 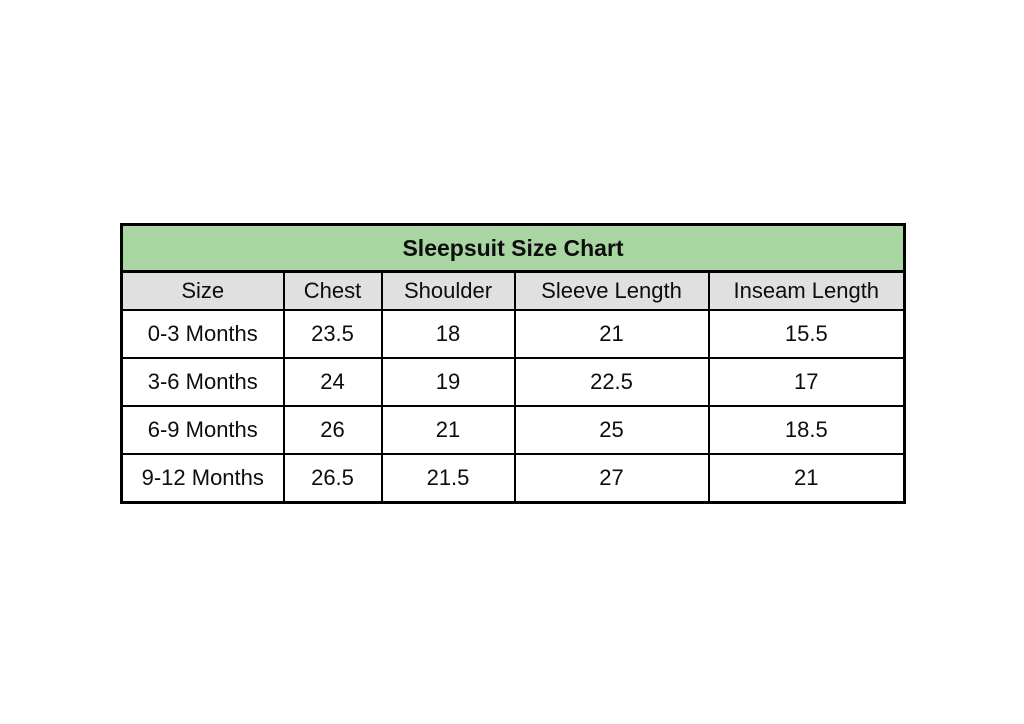 What do you see at coordinates (806, 334) in the screenshot?
I see `cell-inseam-length: 15.5` at bounding box center [806, 334].